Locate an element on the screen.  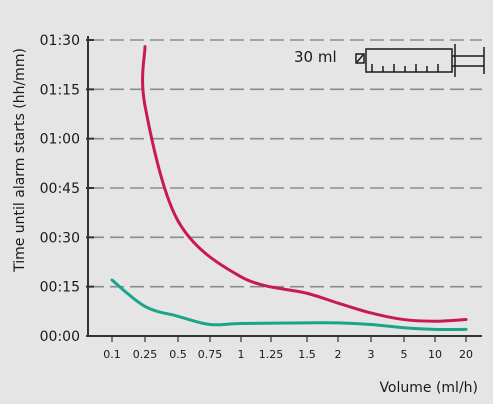
syringe-icon is located at coordinates (420, 60).